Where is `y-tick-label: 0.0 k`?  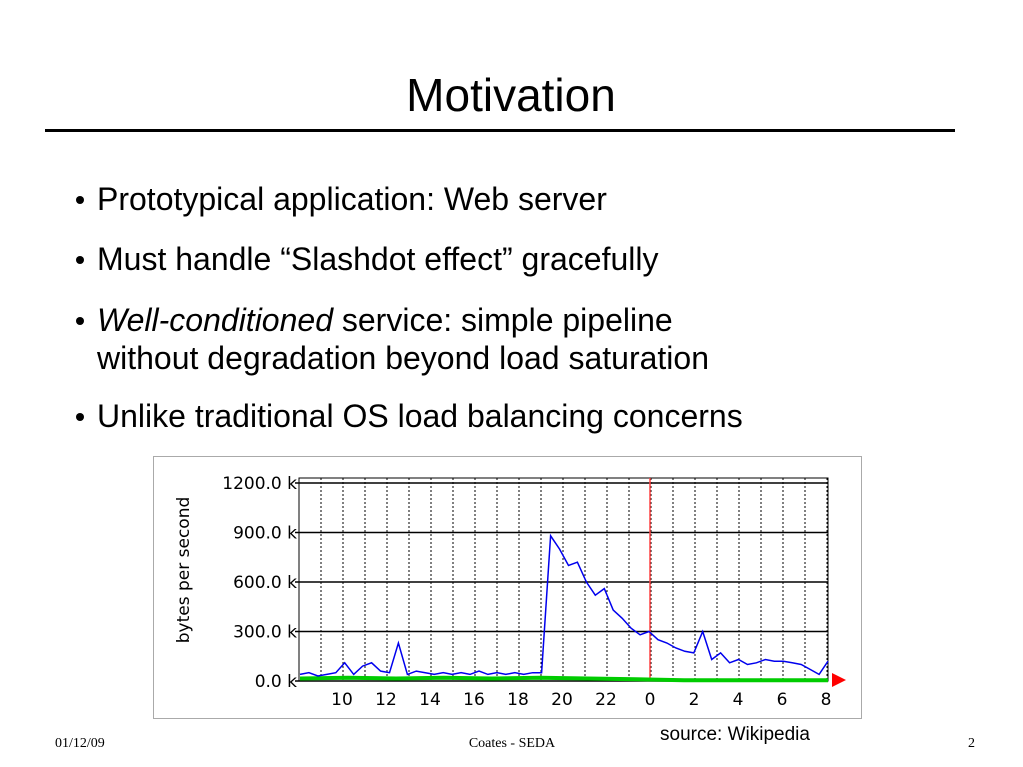
y-tick-label: 0.0 k is located at coordinates (276, 682).